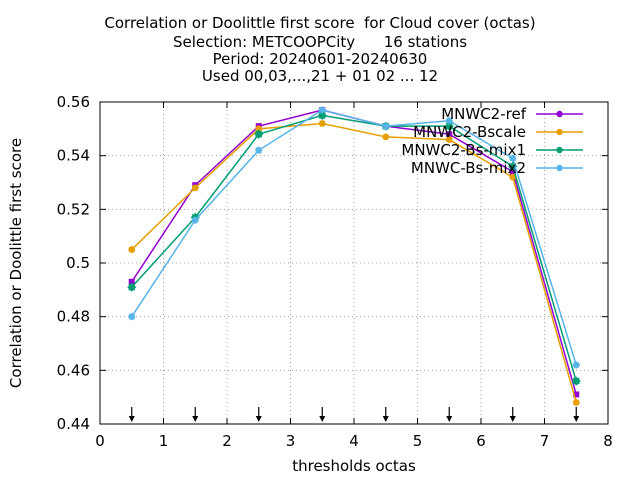  Describe the element at coordinates (100, 441) in the screenshot. I see `x-tick-label: 0` at that location.